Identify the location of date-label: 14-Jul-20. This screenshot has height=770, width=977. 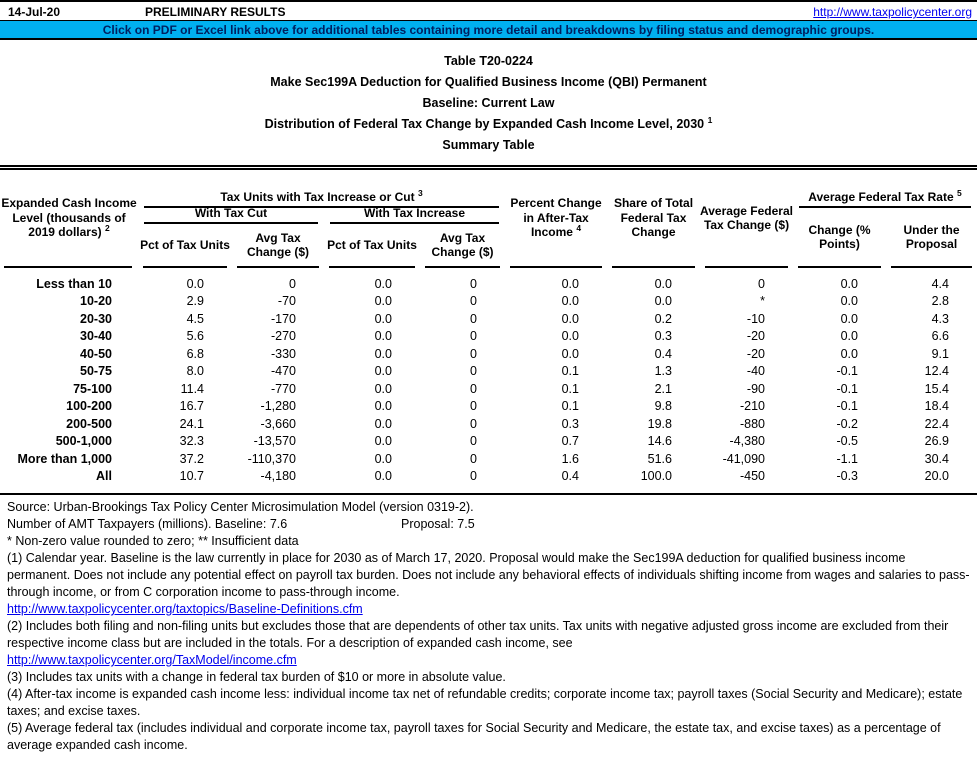
(34, 12).